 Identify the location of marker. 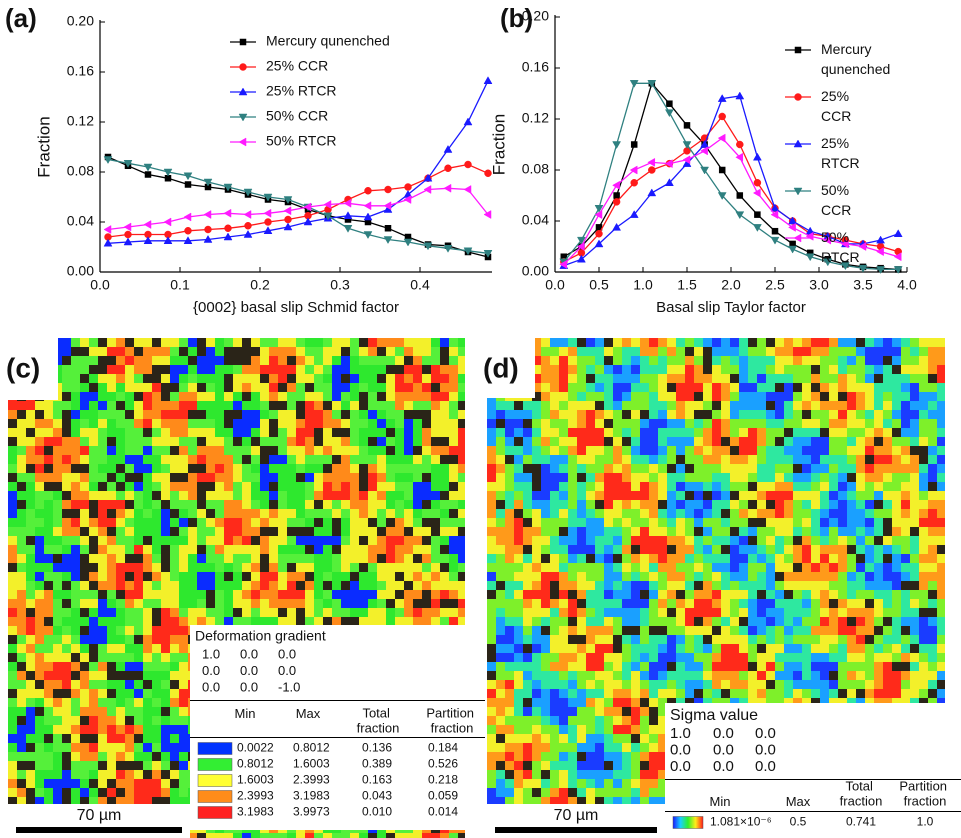
(427, 190).